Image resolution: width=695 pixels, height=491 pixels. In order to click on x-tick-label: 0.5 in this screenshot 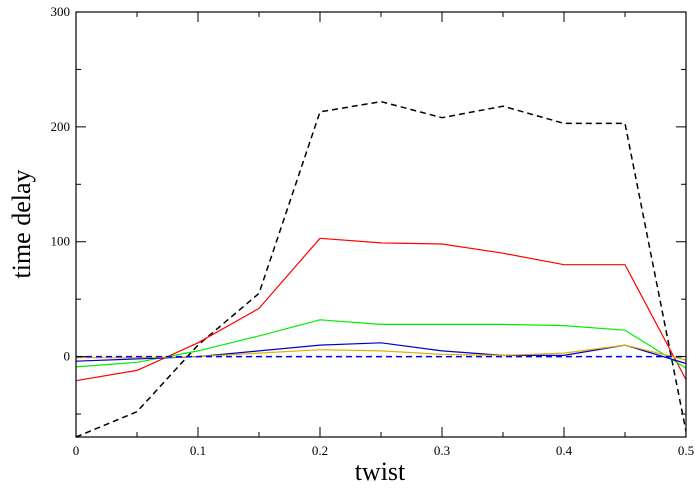, I will do `click(686, 450)`.